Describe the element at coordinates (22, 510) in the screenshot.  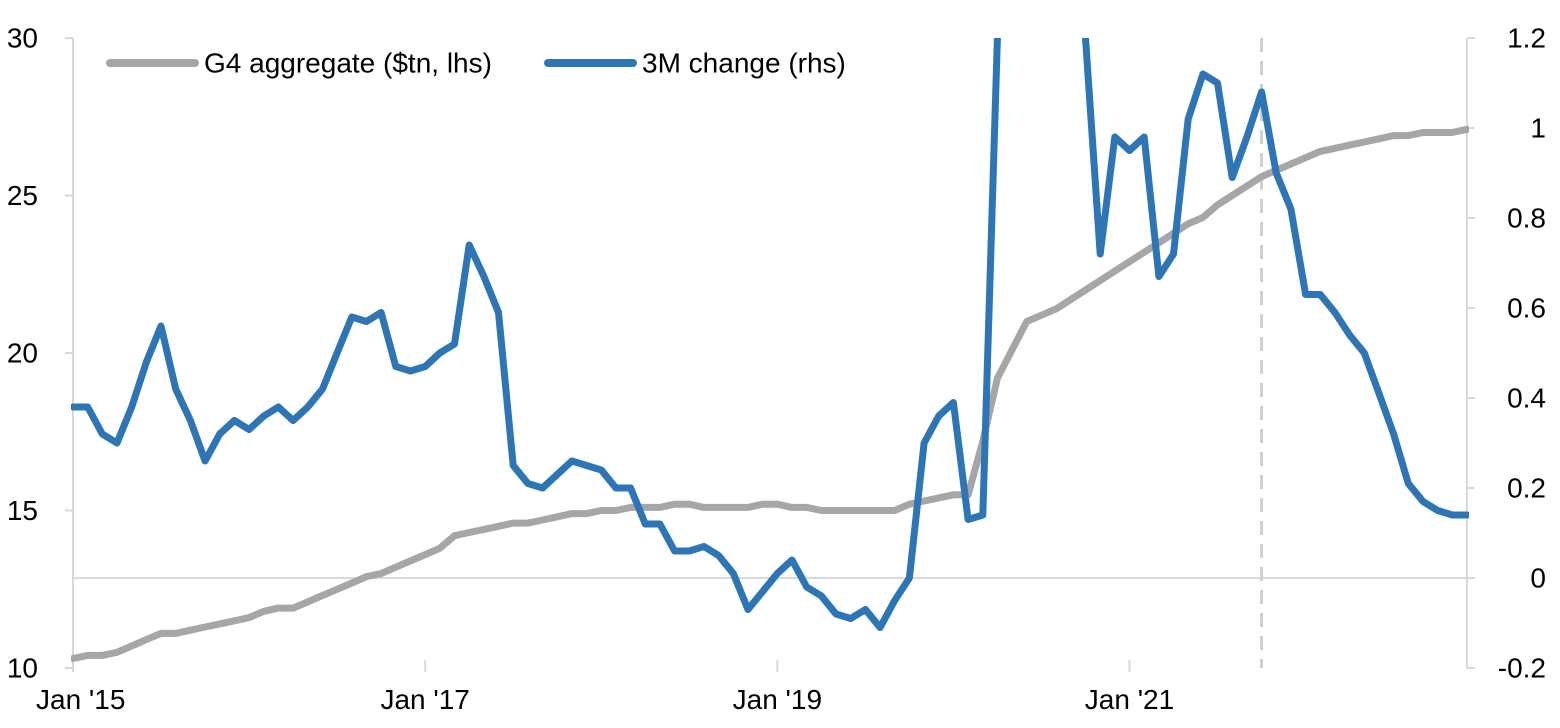
I see `left-tick-label: 15` at that location.